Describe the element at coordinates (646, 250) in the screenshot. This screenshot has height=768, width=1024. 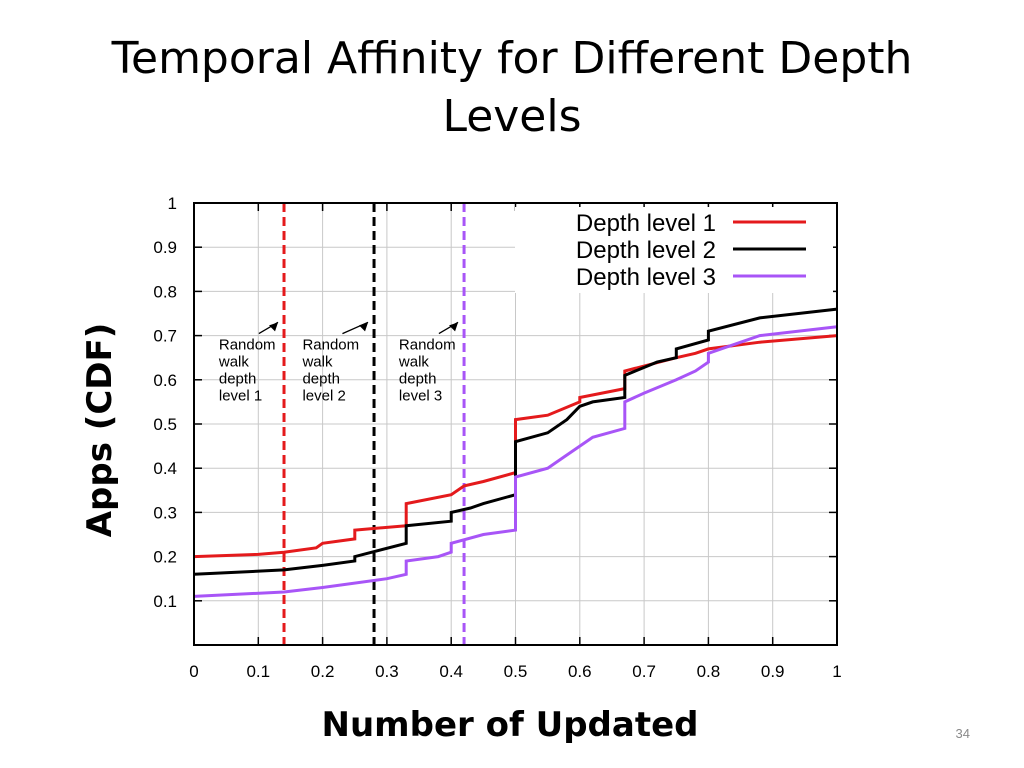
I see `legend-label: Depth level 2` at that location.